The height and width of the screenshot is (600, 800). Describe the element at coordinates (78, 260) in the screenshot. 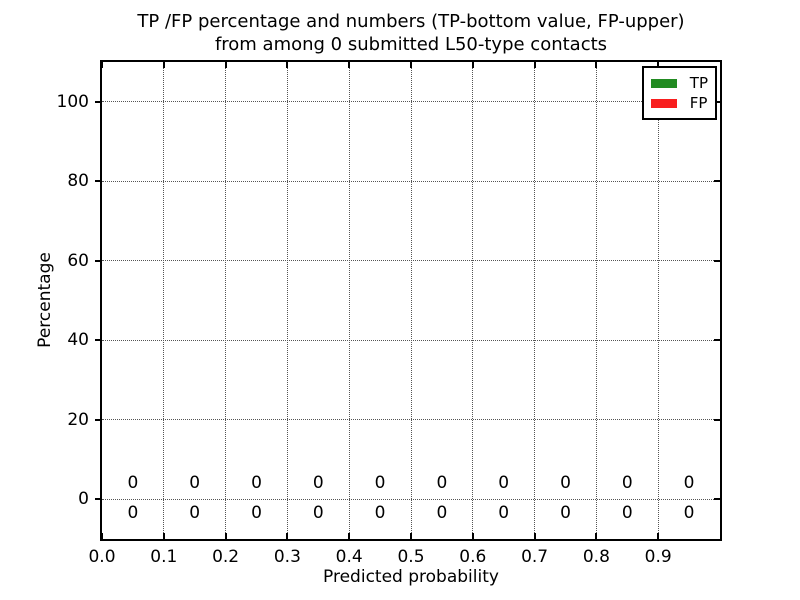

I see `y-tick-label: 60` at that location.